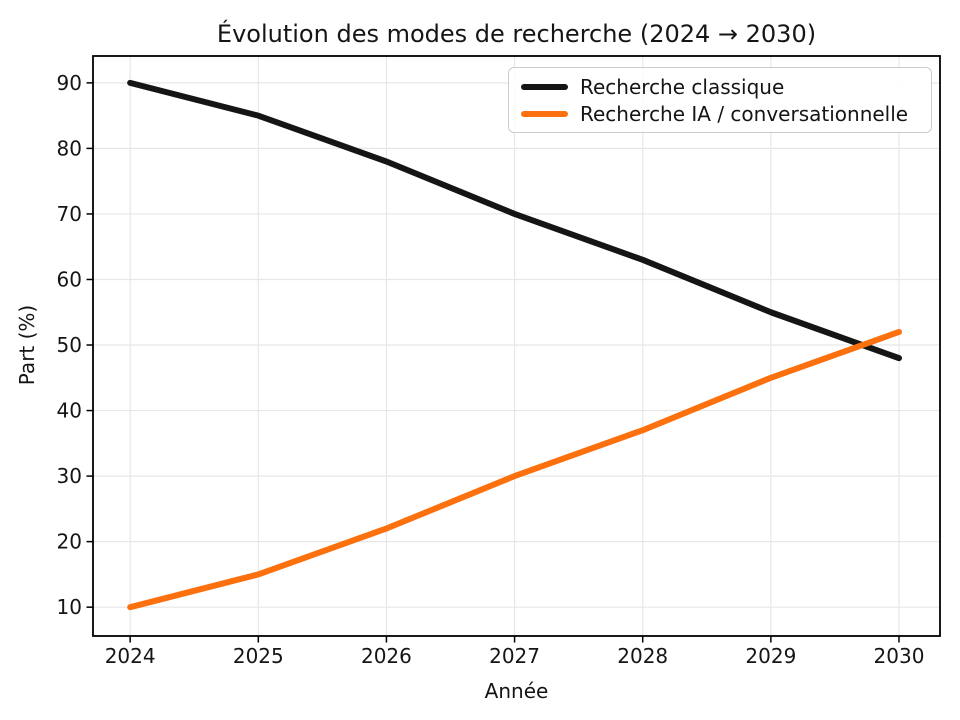  What do you see at coordinates (544, 113) in the screenshot?
I see `legend-swatch-ia` at bounding box center [544, 113].